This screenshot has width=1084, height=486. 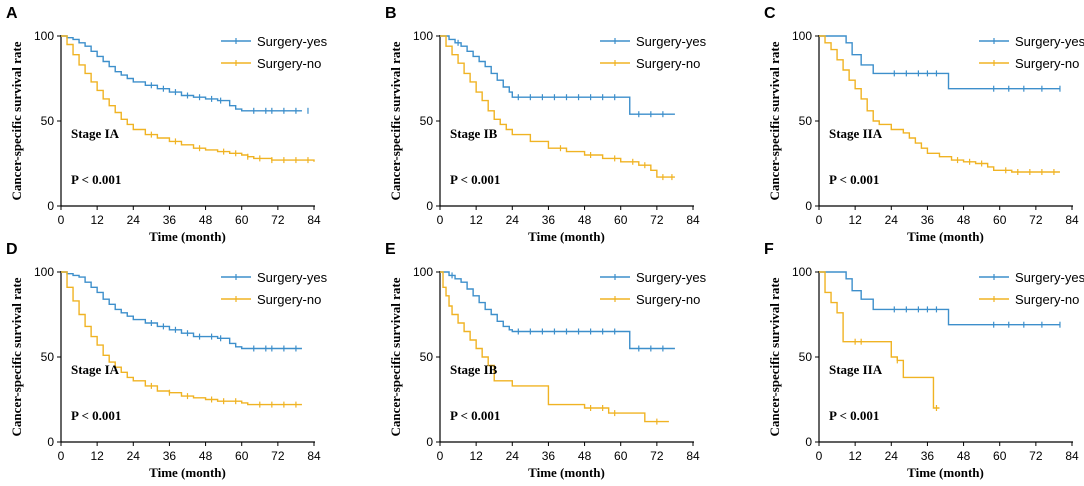 I want to click on x-tick-label-a: 0, so click(x=61, y=220).